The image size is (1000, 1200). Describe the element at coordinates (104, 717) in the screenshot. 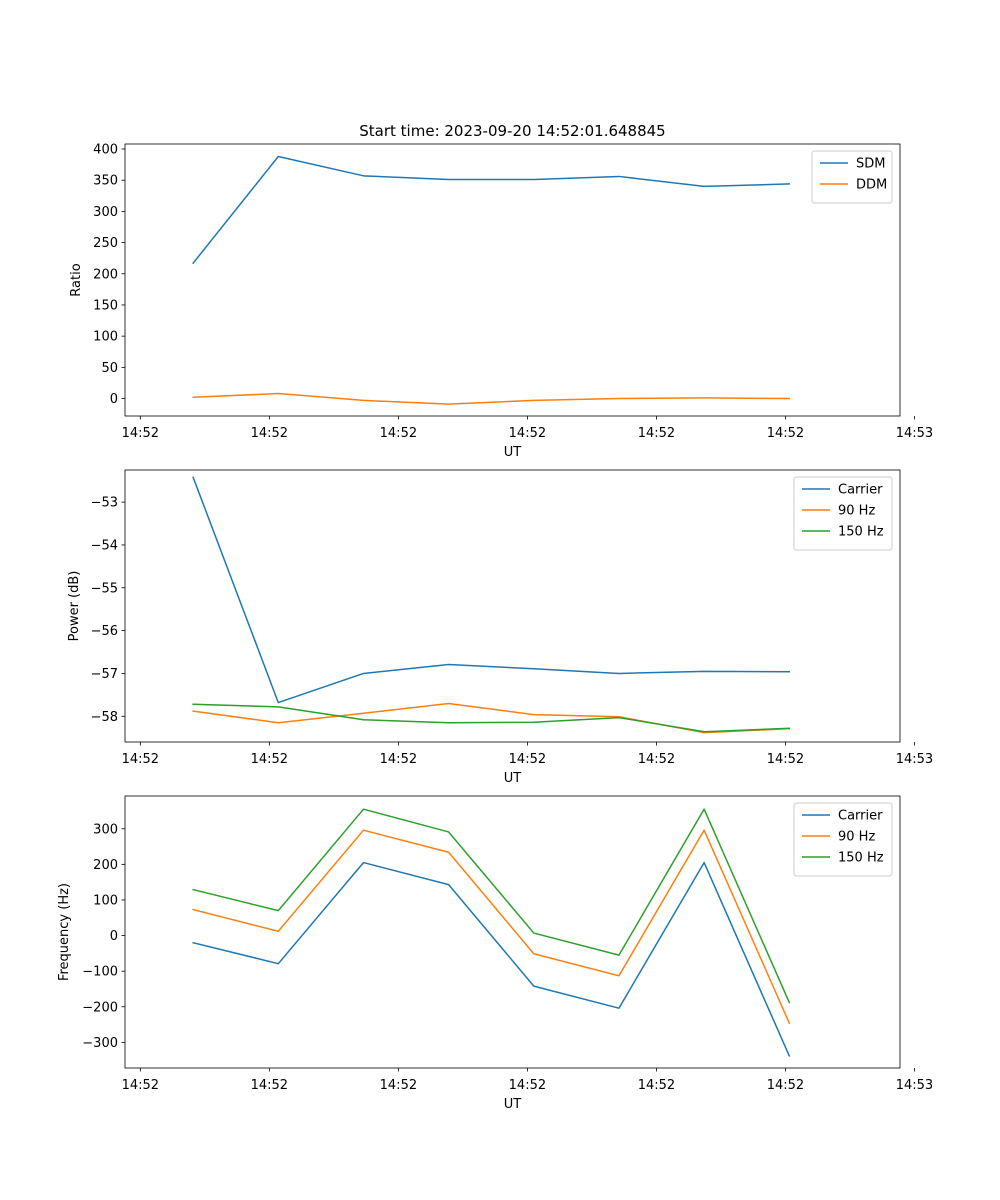

I see `y-tick-label: −58` at that location.